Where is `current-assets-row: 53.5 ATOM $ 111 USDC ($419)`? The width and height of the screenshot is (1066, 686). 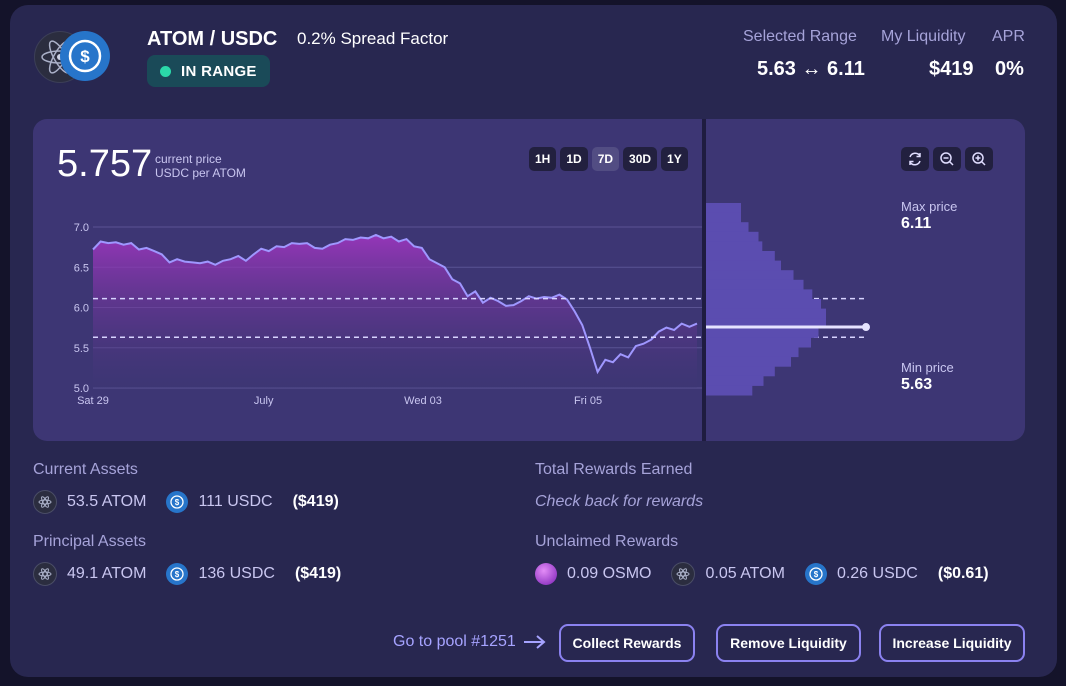
current-assets-row: 53.5 ATOM $ 111 USDC ($419) is located at coordinates (186, 502).